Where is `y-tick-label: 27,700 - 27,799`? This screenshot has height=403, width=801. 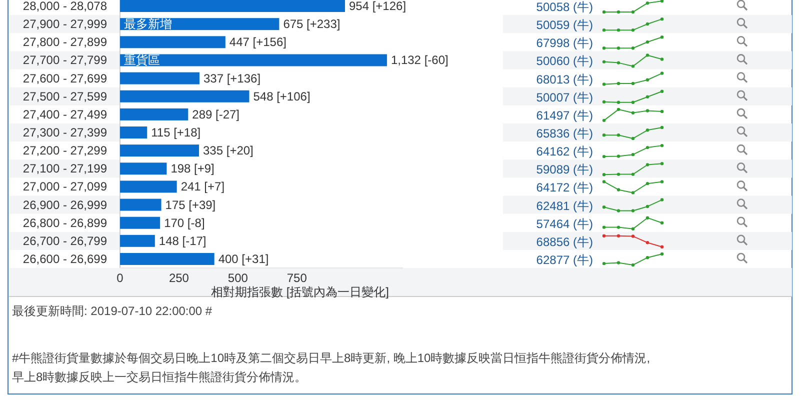
y-tick-label: 27,700 - 27,799 is located at coordinates (65, 60).